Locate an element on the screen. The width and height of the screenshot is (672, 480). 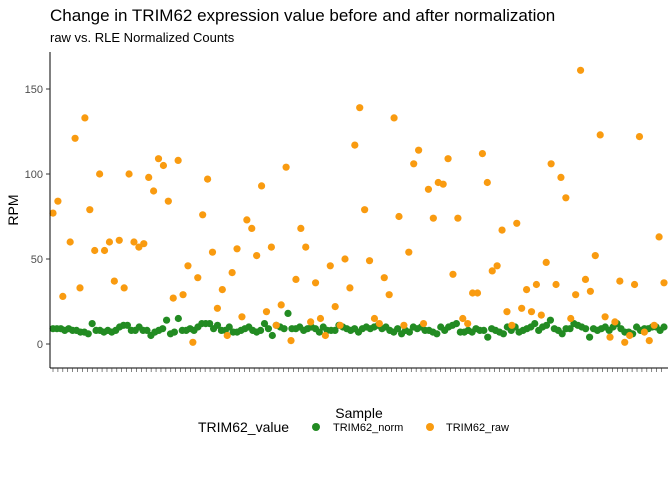
chart-subtitle: raw vs. RLE Normalized Counts is located at coordinates (142, 37).